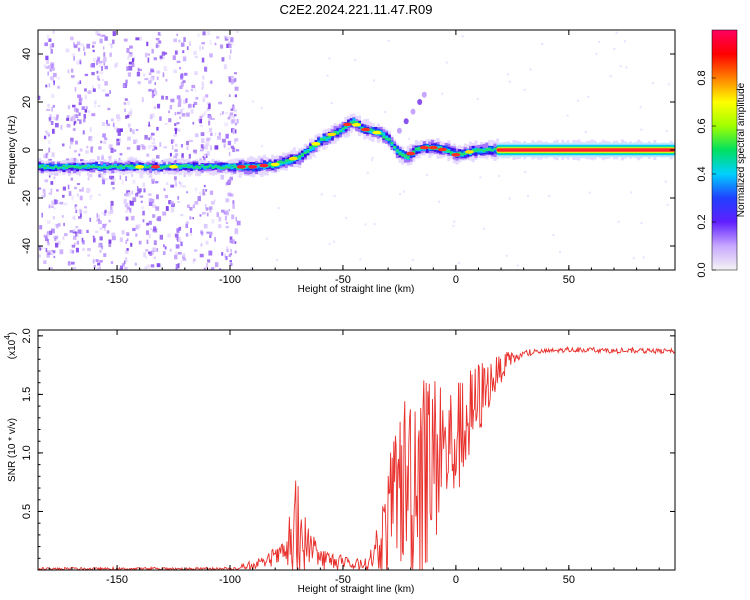  What do you see at coordinates (343, 280) in the screenshot?
I see `spectrogram-xtick-label: -50` at bounding box center [343, 280].